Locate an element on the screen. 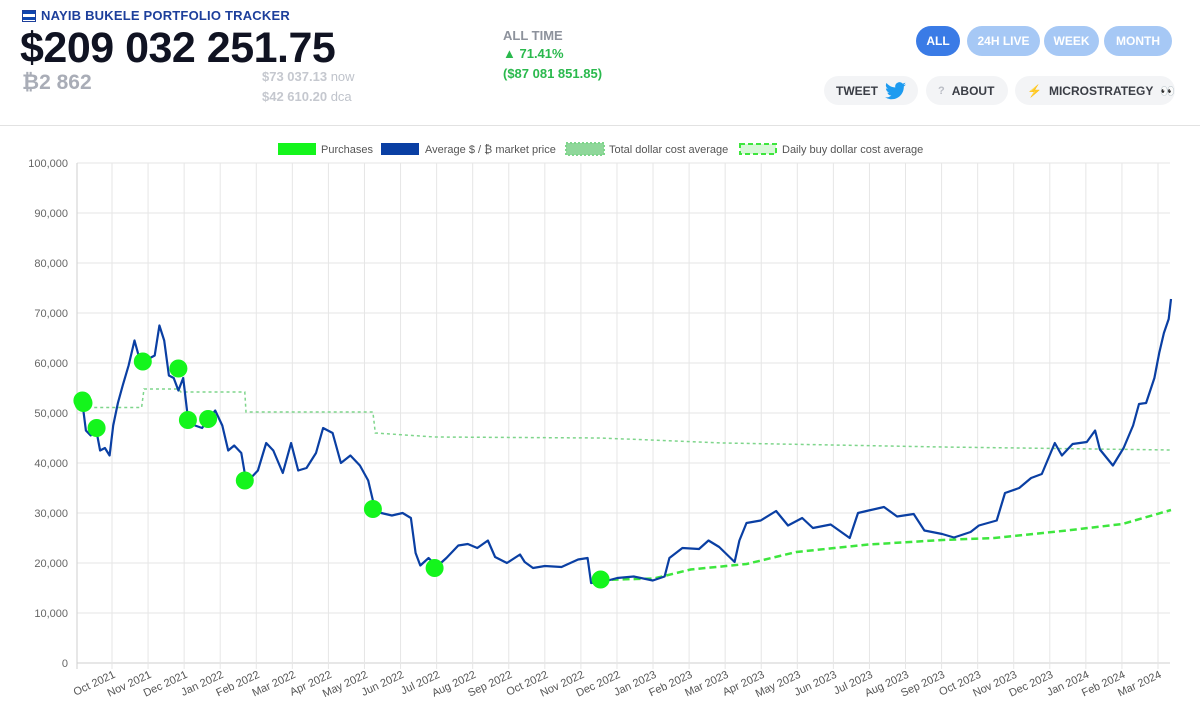 The image size is (1200, 720). legend-swatch-daily-dca is located at coordinates (758, 149).